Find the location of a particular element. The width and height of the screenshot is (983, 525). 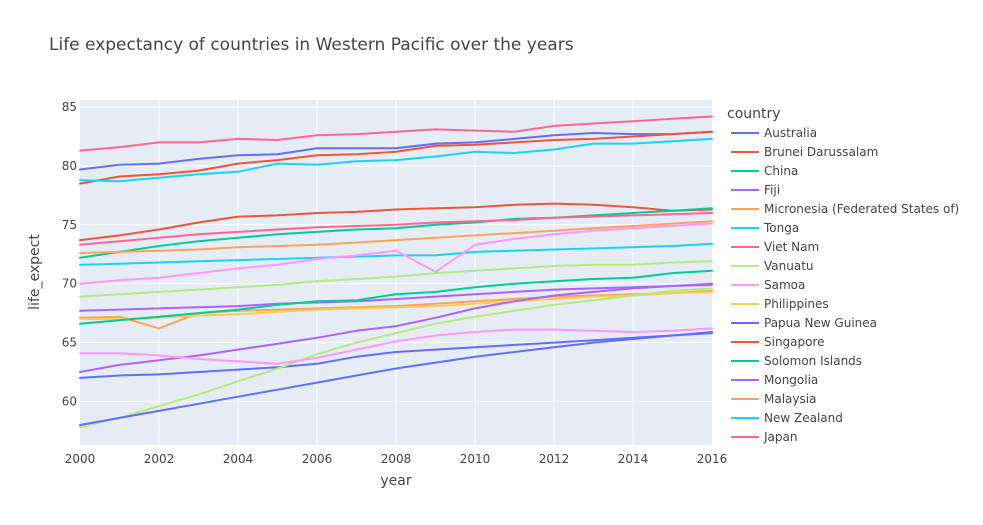

x-tick-label: 2016 is located at coordinates (712, 459).